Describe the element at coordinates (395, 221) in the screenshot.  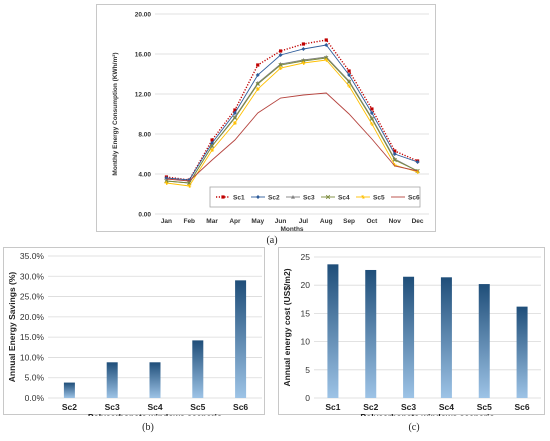
I see `x-tick-label: Nov` at that location.